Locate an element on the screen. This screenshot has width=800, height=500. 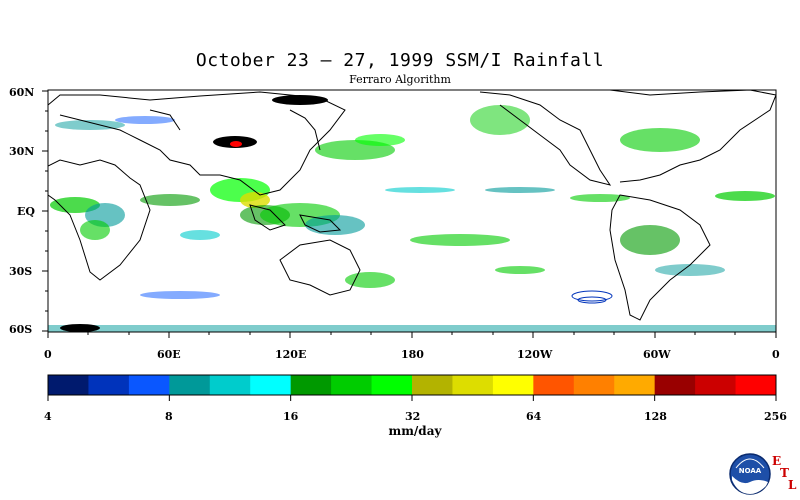
noaa-logo-icon: NOAA is located at coordinates (750, 474).